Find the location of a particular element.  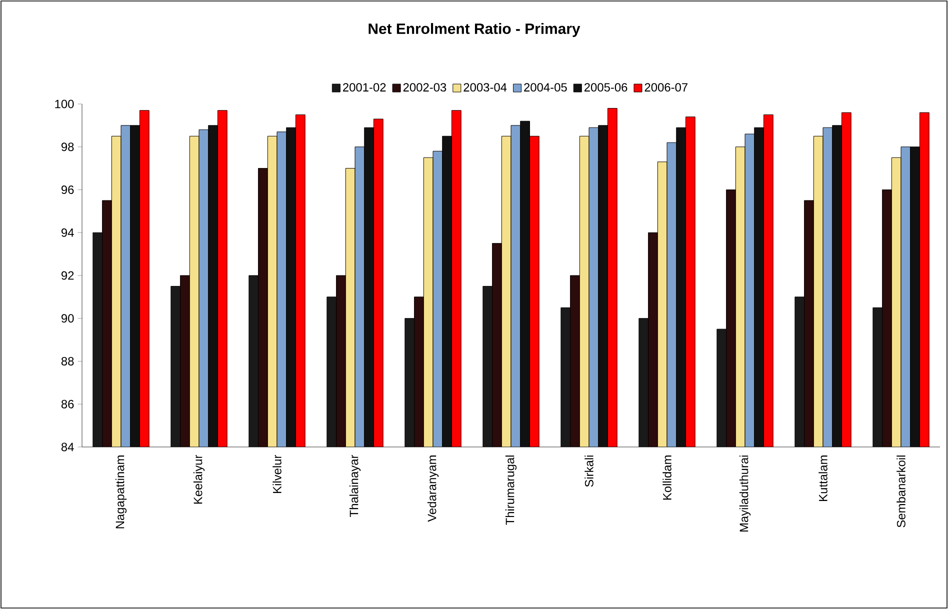

legend-label: 2002-03 is located at coordinates (424, 87).